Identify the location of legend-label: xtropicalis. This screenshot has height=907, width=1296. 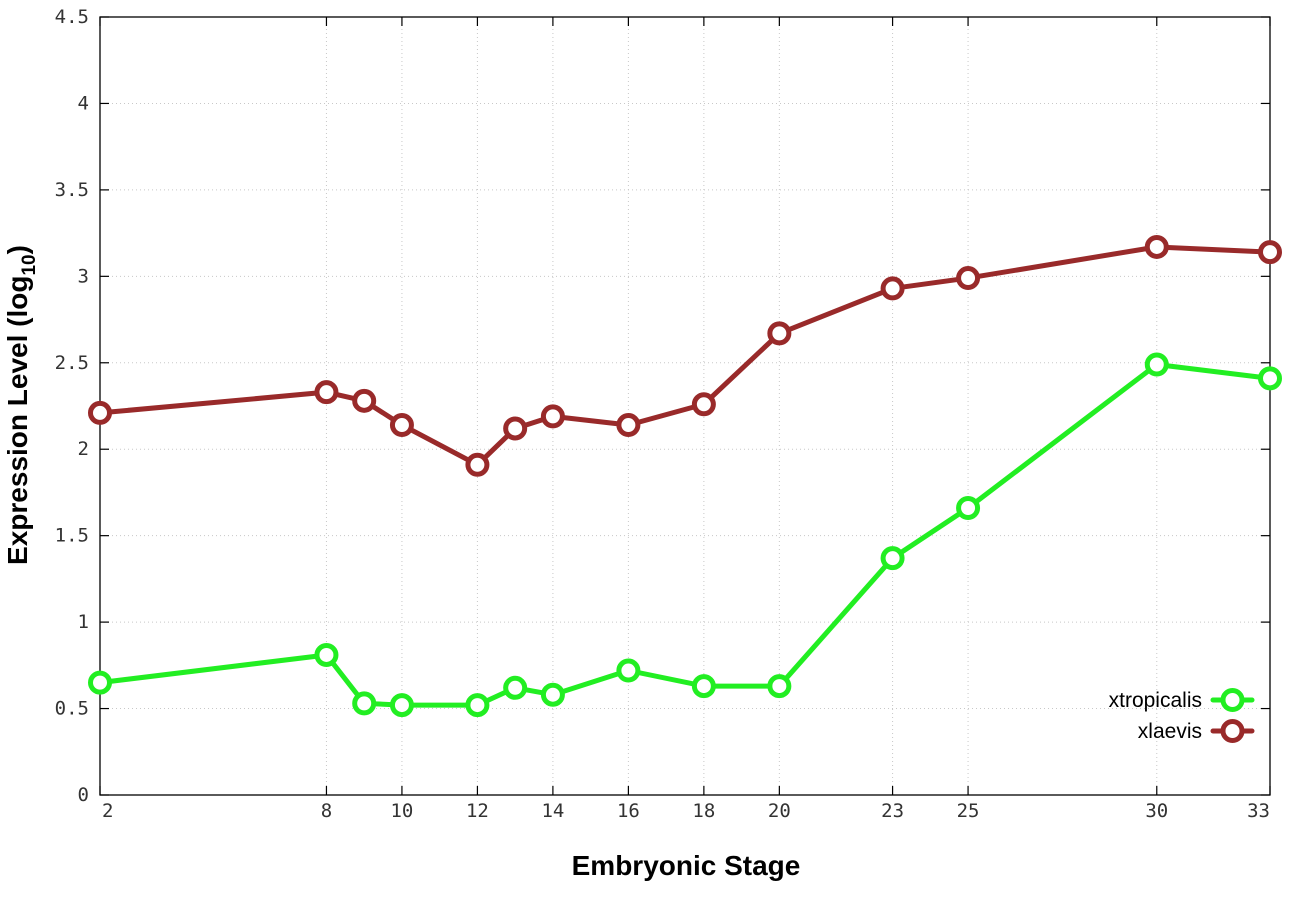
(1155, 700).